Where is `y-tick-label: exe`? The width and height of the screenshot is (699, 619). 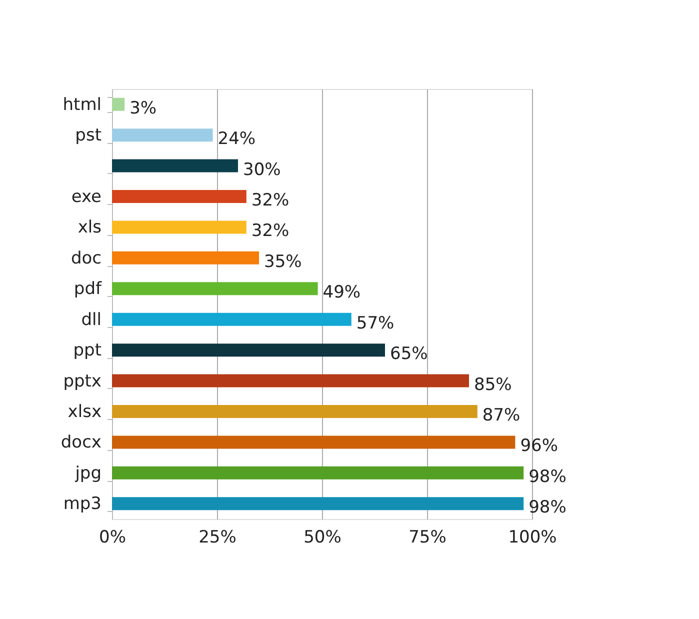
y-tick-label: exe is located at coordinates (86, 197).